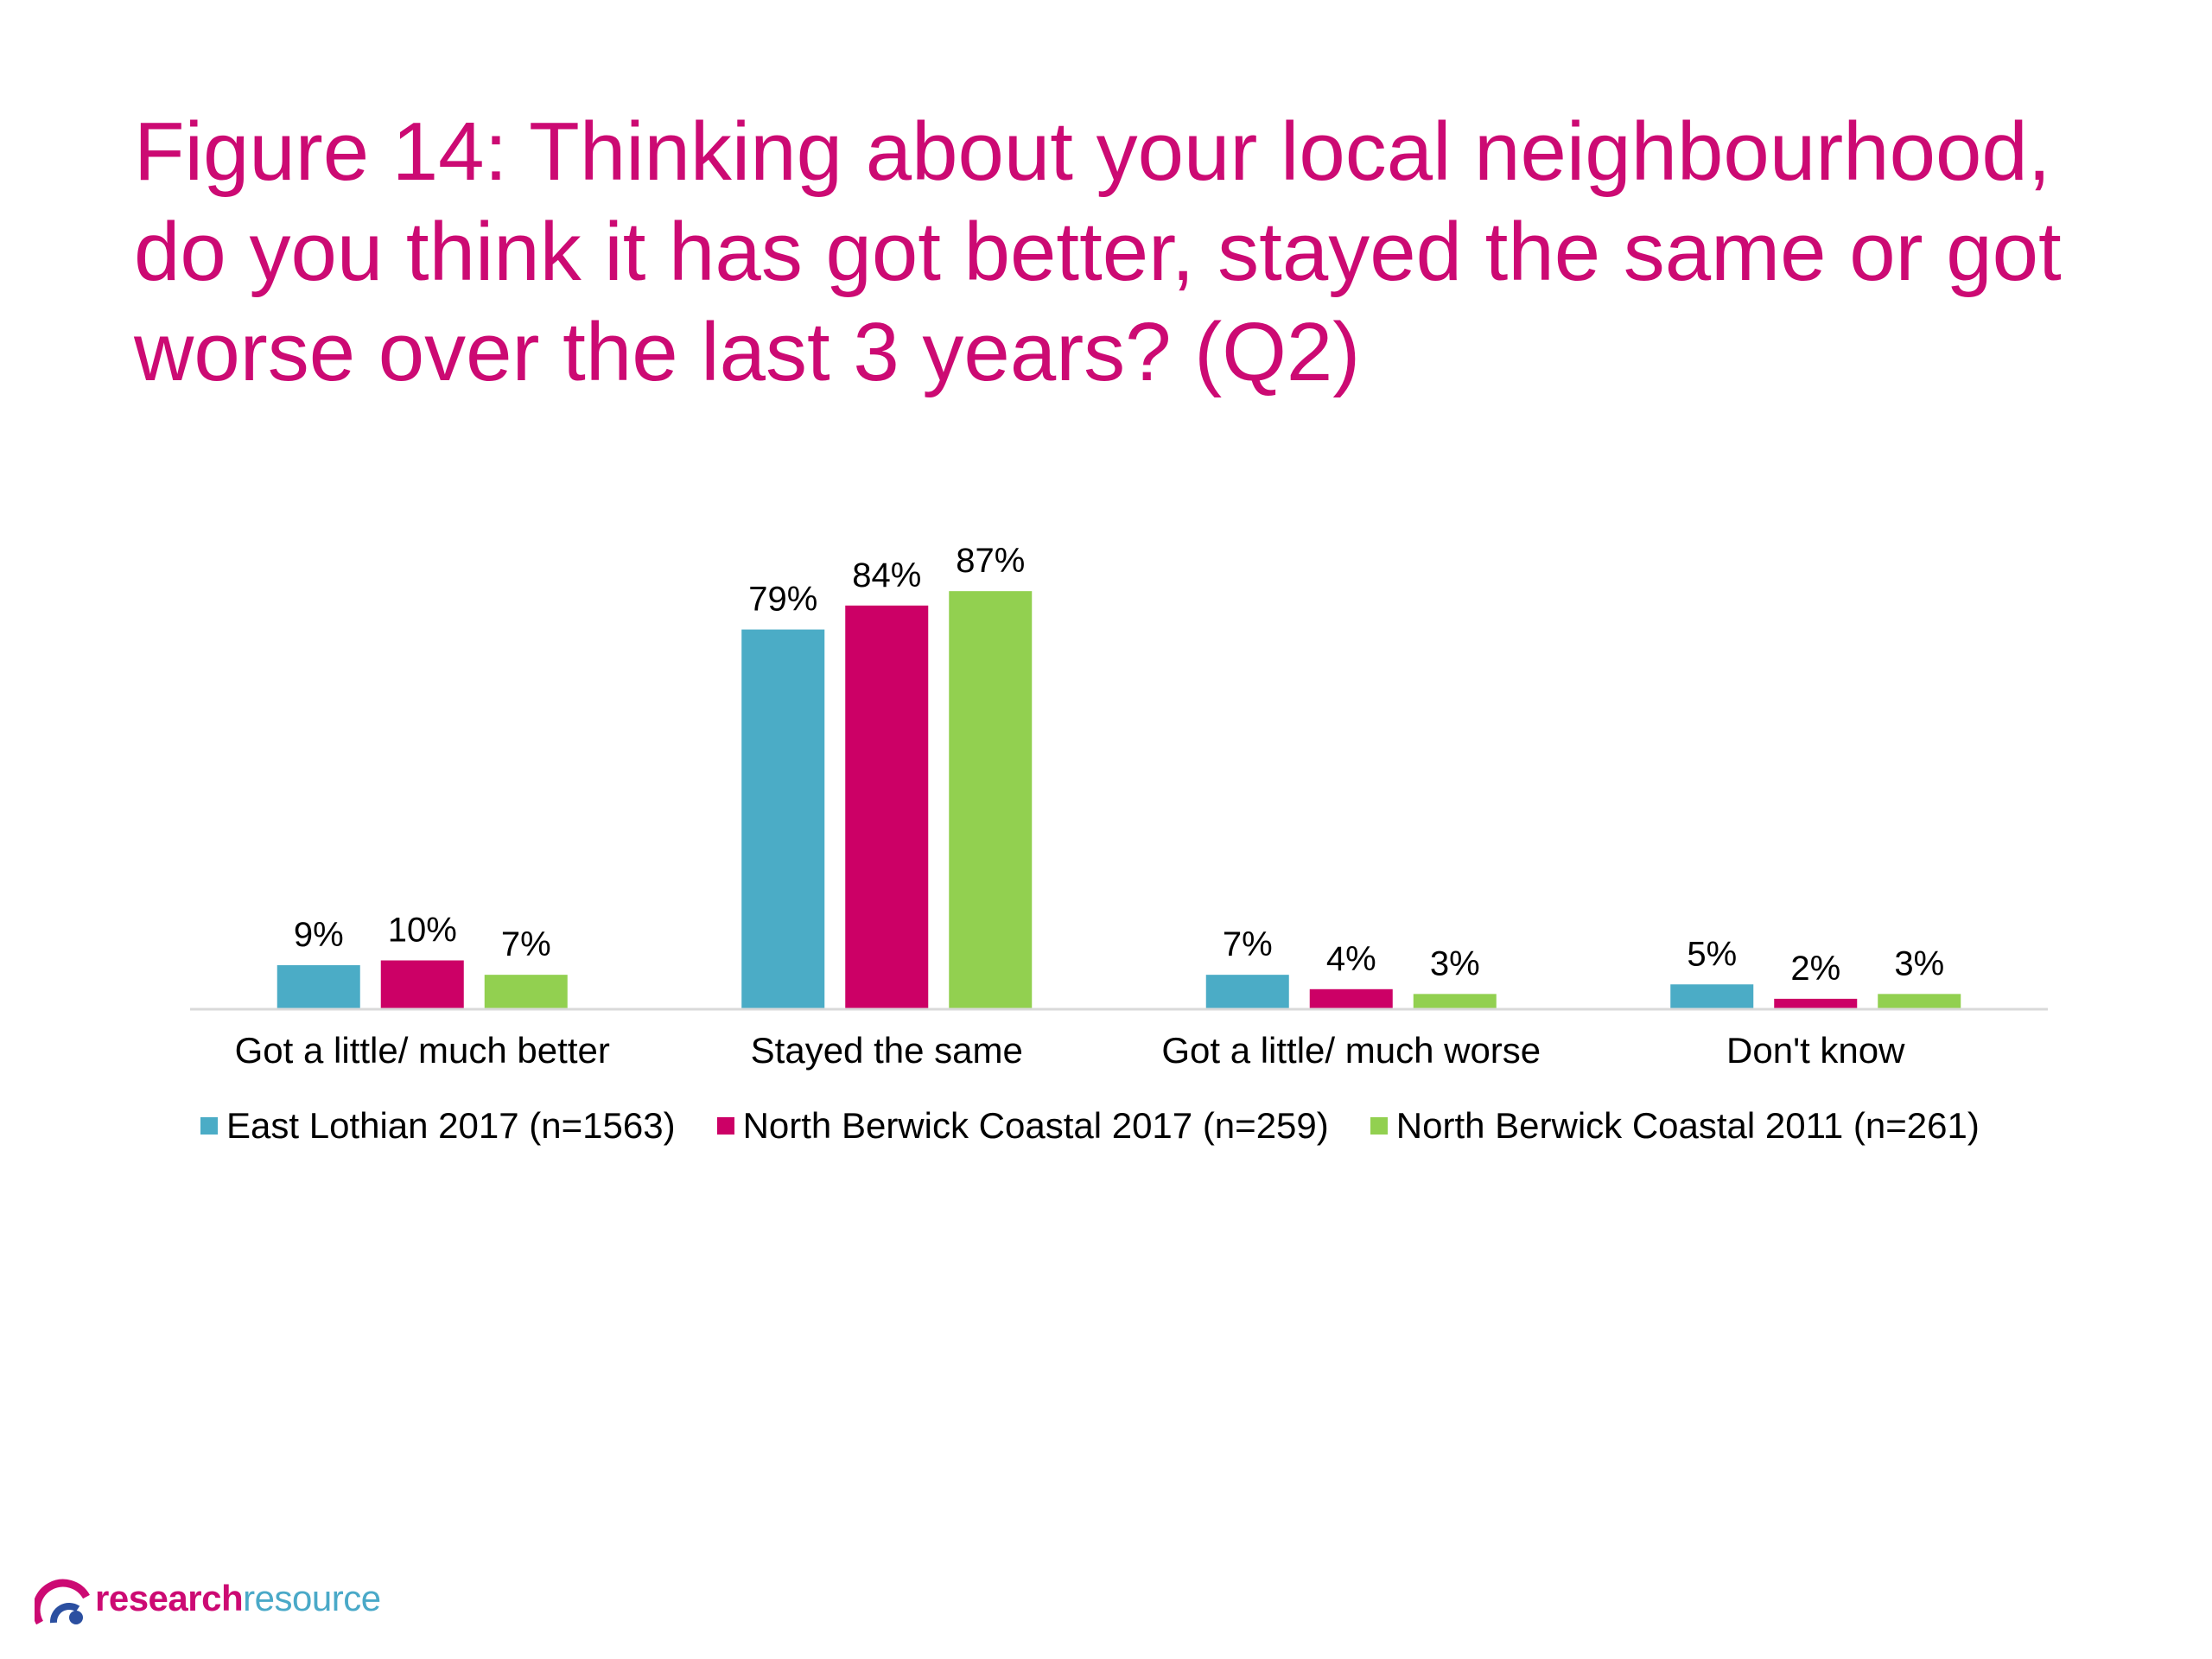 Image resolution: width=2212 pixels, height=1659 pixels. I want to click on legend-swatch-north-berwick-2011, so click(1379, 1126).